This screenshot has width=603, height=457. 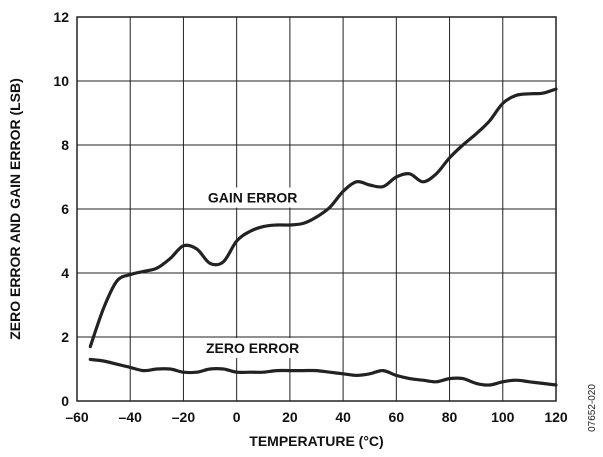 What do you see at coordinates (323, 372) in the screenshot?
I see `zero-error-line` at bounding box center [323, 372].